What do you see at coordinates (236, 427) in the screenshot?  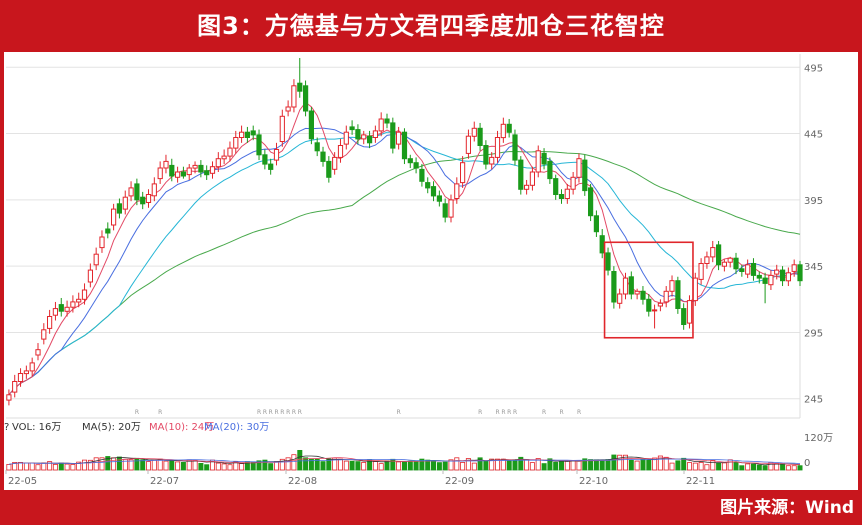 I see `volume-legend-ma20: MA(20): 30万` at bounding box center [236, 427].